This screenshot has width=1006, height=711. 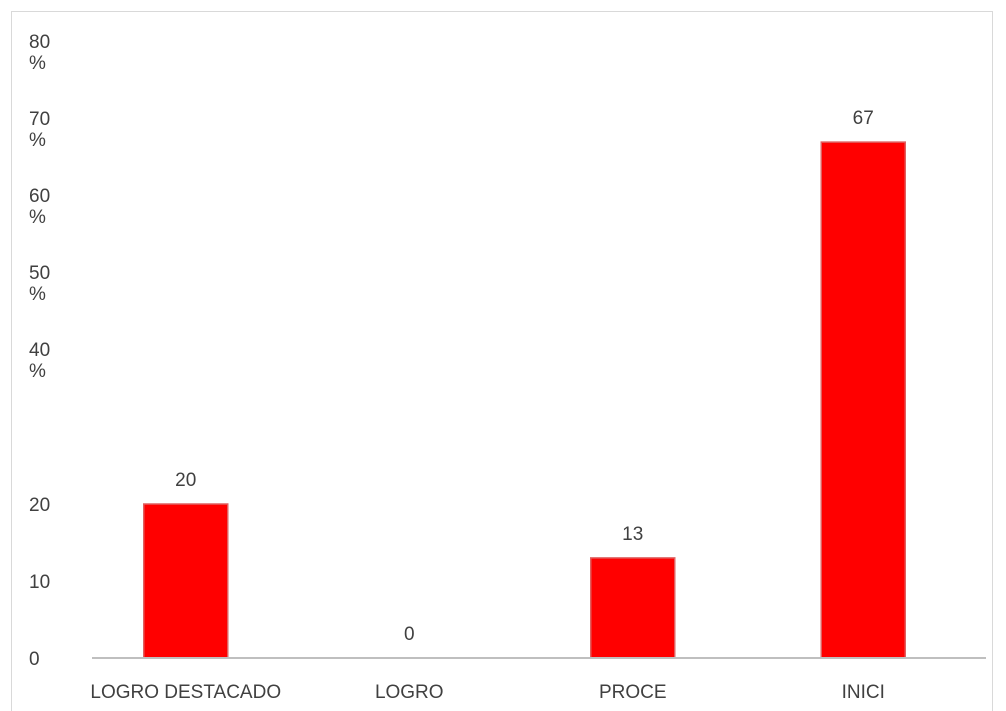 I want to click on x-axis-categories: LOGRO DESTACADO LOGRO PROCE INICI, so click(x=487, y=692).